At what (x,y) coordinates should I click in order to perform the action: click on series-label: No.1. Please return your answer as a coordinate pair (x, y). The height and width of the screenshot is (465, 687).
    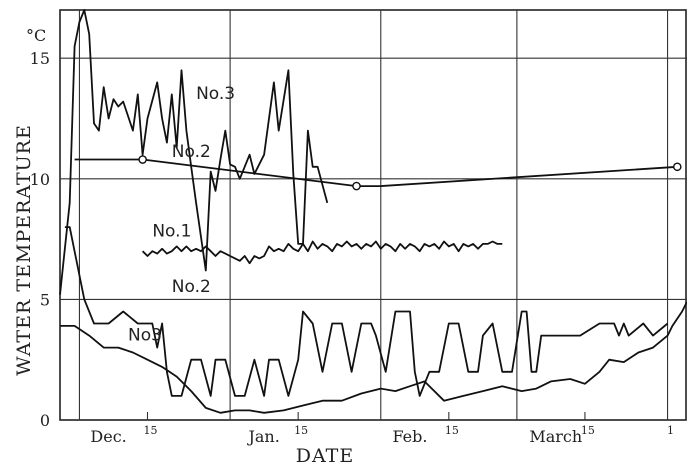
    Looking at the image, I should click on (171, 232).